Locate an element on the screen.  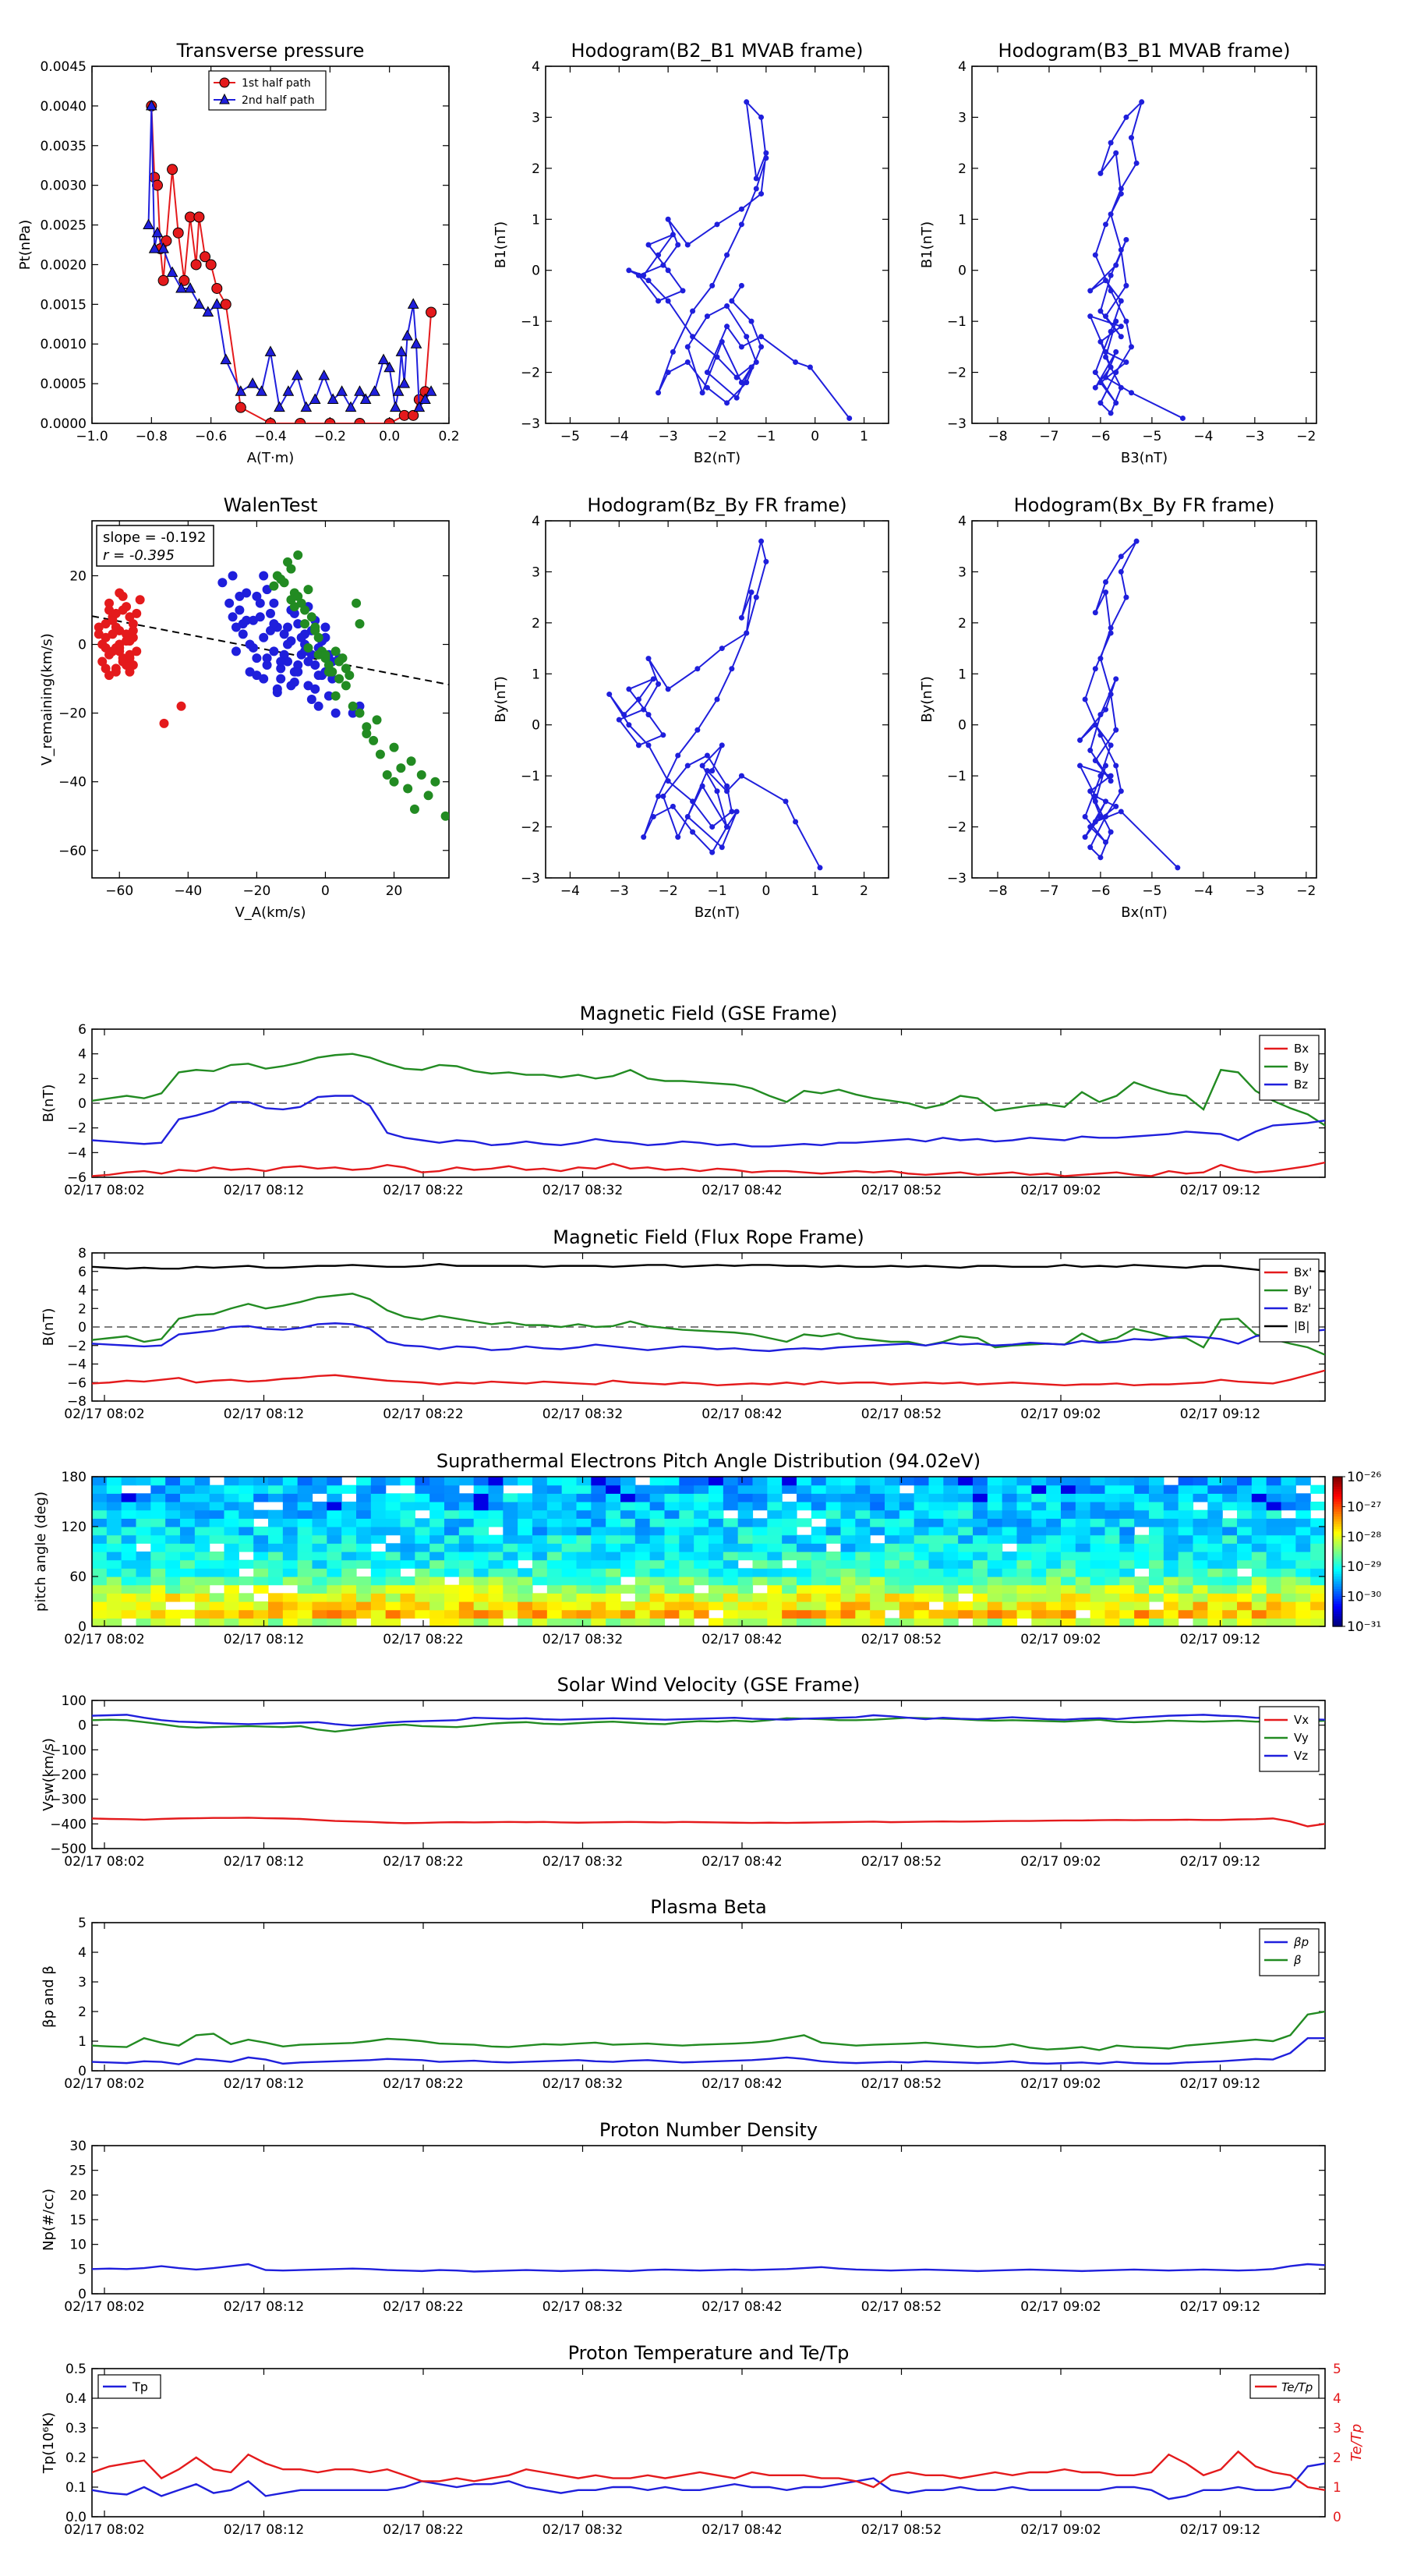
x-tick-label: −60 is located at coordinates (119, 891).